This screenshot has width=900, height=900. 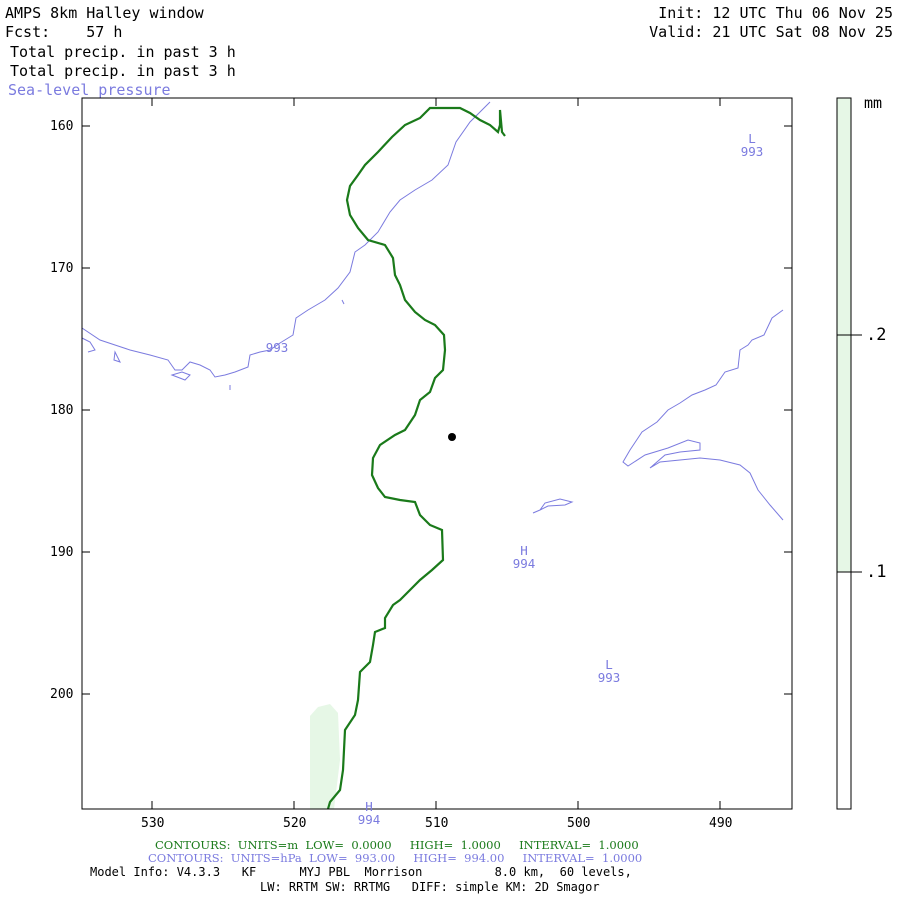 I want to click on y-tick-label: 200, so click(x=62, y=694).